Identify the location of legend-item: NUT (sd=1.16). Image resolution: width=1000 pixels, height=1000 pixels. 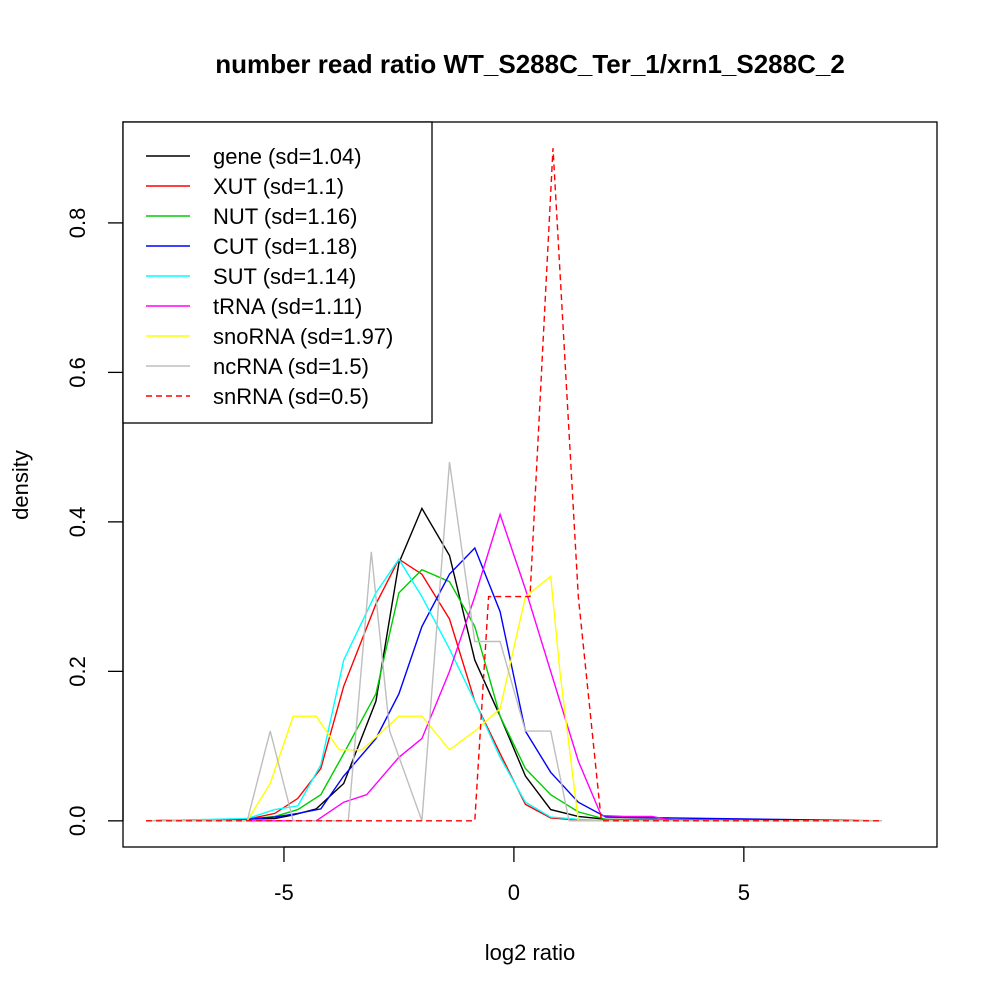
(251, 216).